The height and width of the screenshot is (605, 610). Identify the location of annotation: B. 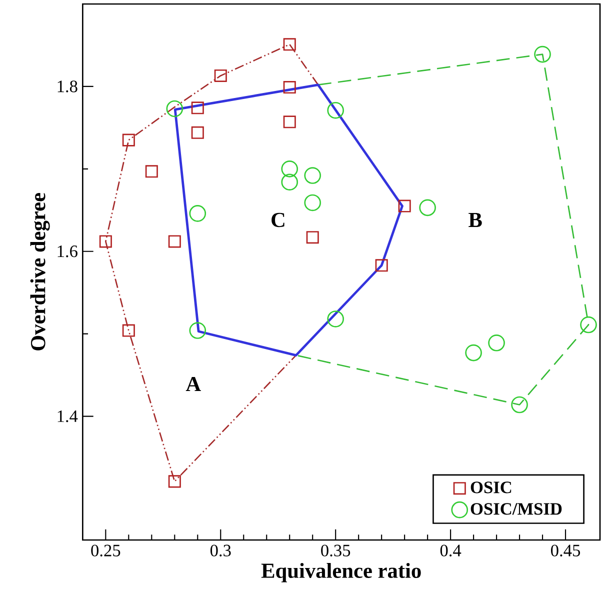
(475, 220).